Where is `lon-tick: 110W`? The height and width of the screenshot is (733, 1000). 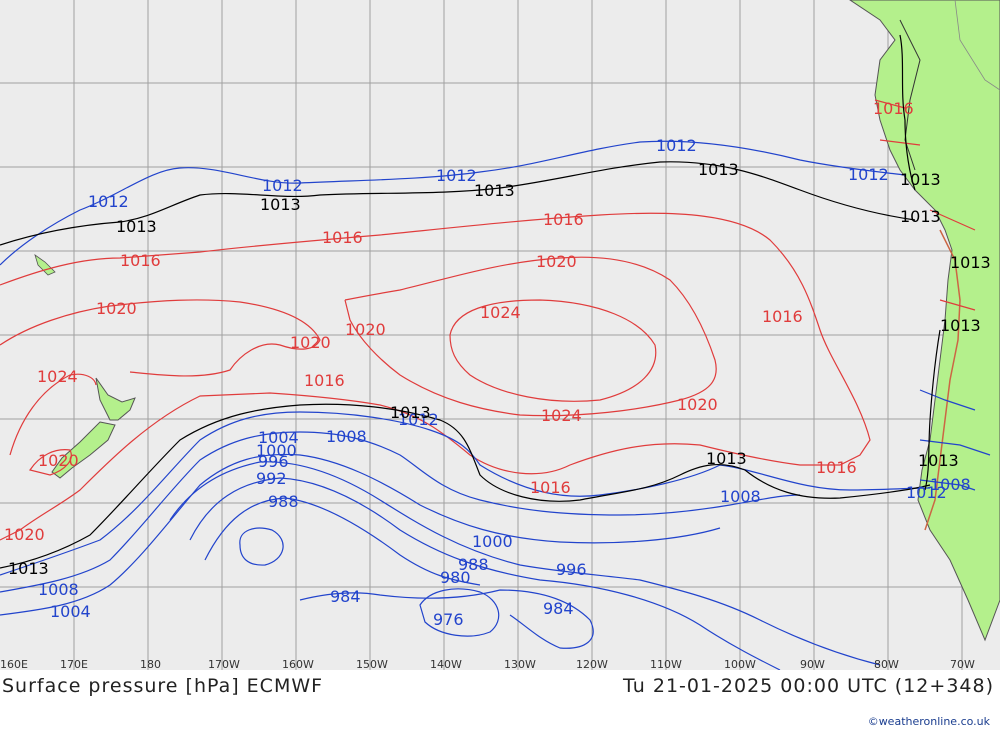
lon-tick: 110W is located at coordinates (666, 664).